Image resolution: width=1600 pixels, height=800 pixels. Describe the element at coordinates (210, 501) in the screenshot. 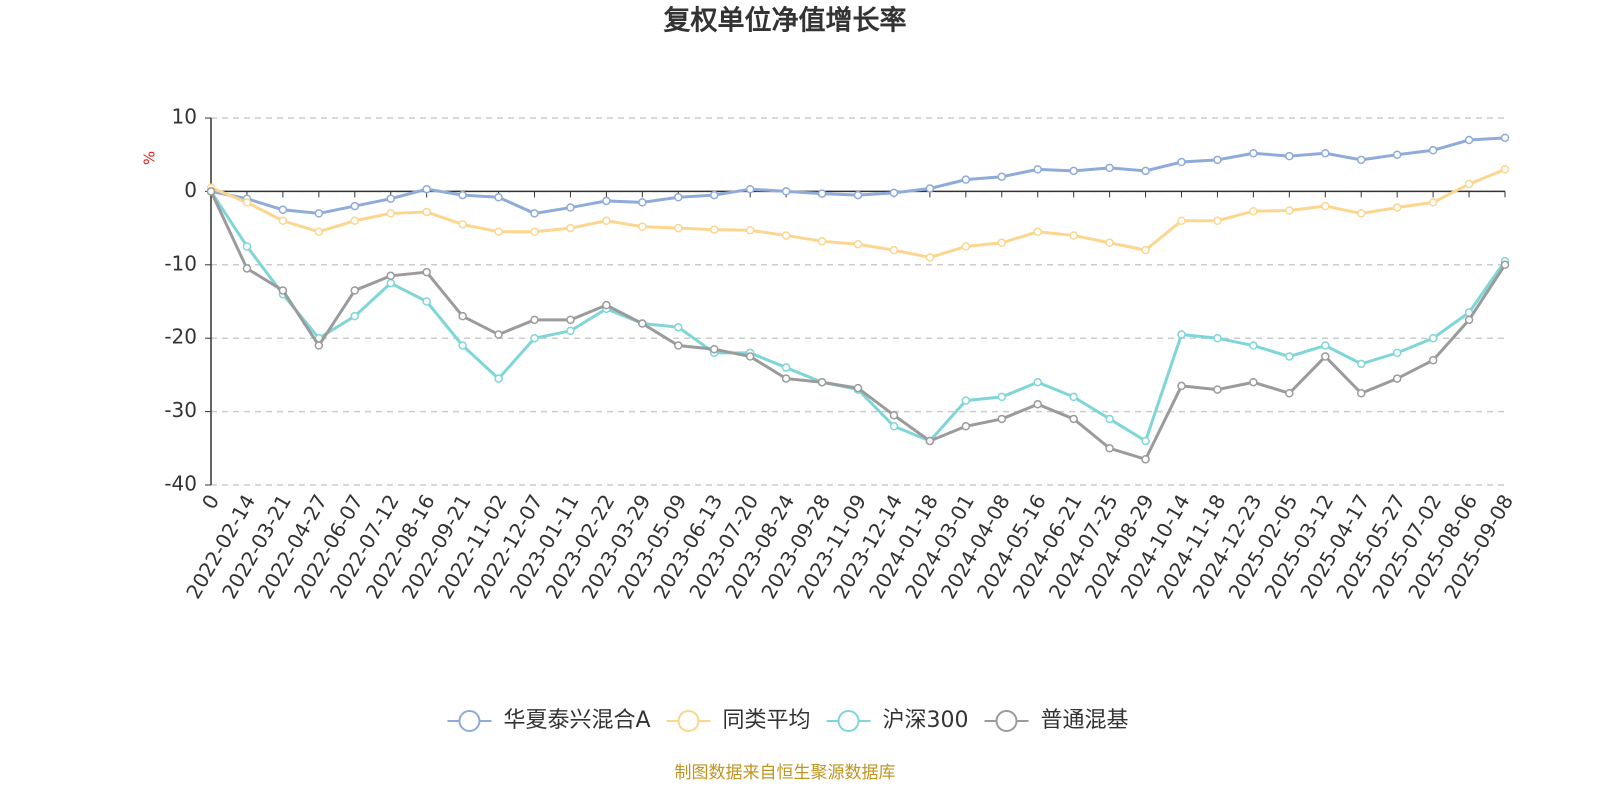

I see `x-tick-label: 0` at that location.